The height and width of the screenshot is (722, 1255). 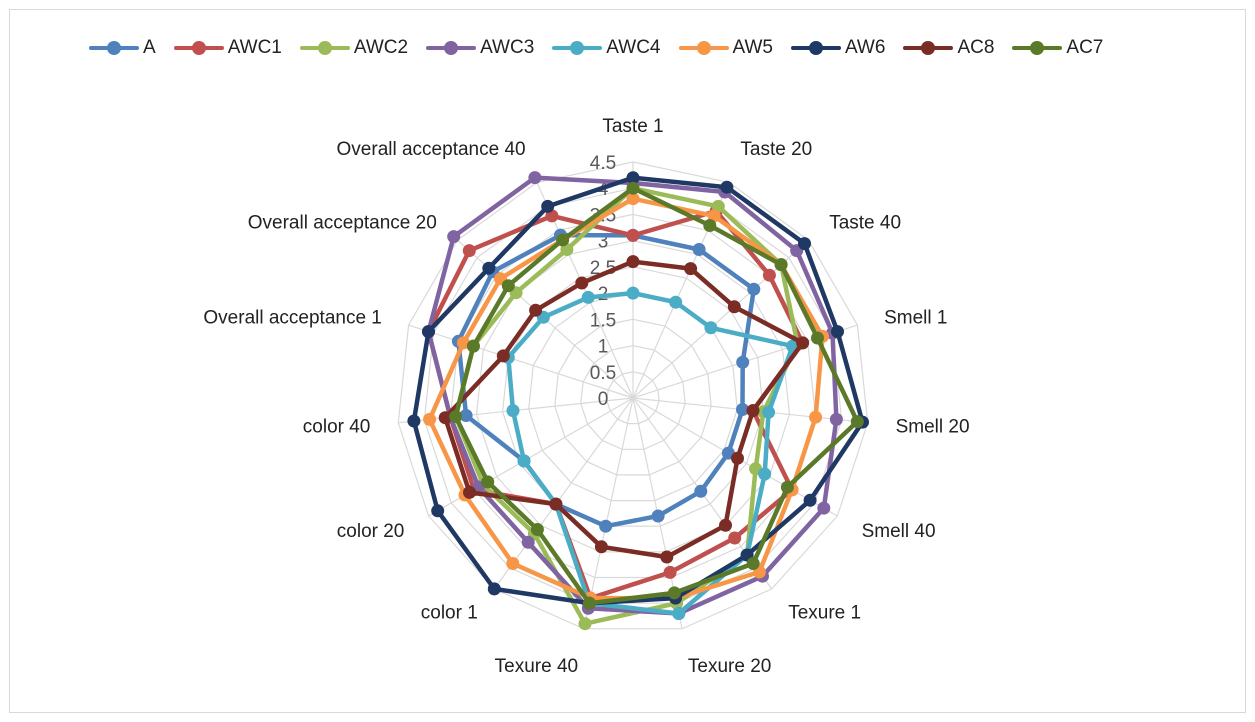 What do you see at coordinates (603, 320) in the screenshot?
I see `radial-tick-label: 1.5` at bounding box center [603, 320].